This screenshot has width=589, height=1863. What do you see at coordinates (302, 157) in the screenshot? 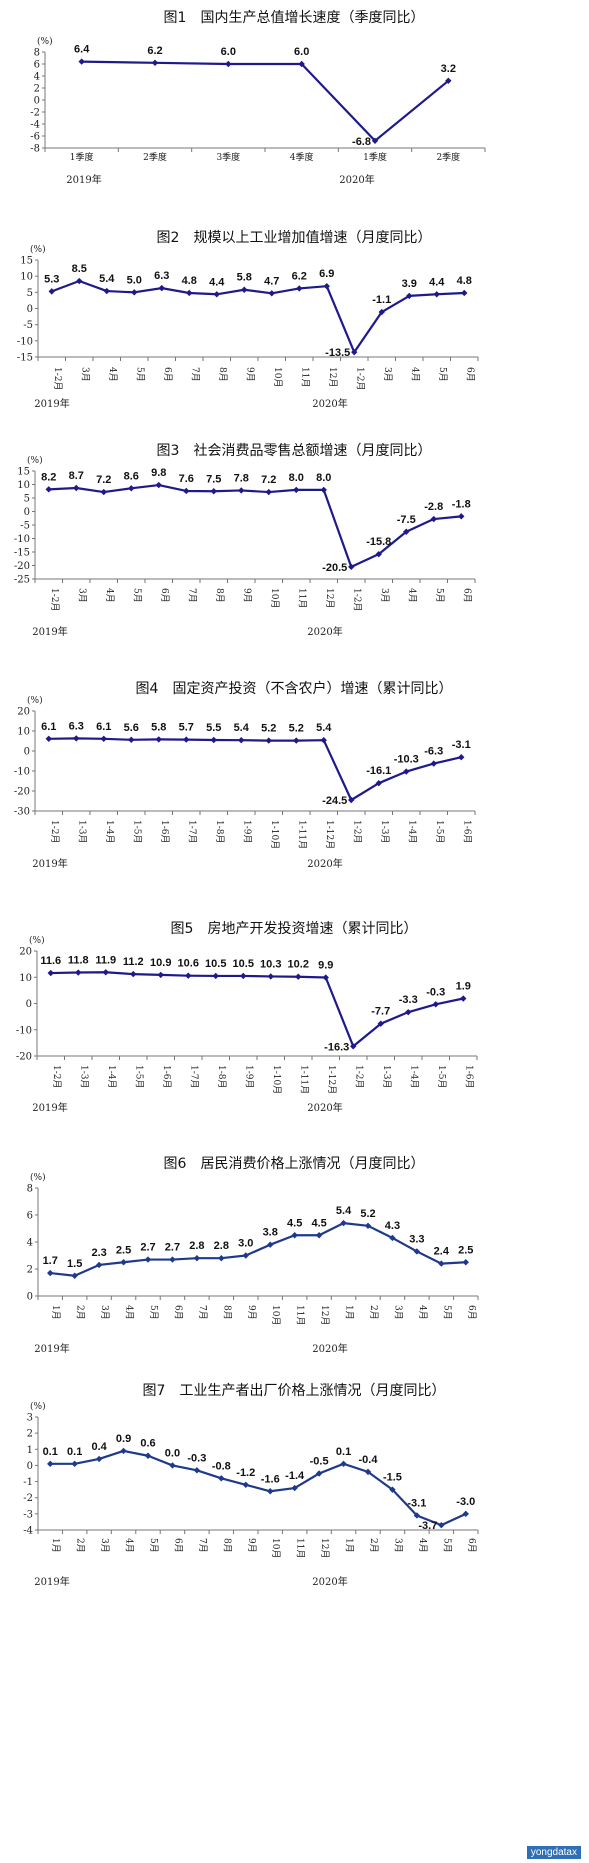
I see `x-tick-label: 4季度` at bounding box center [302, 157].